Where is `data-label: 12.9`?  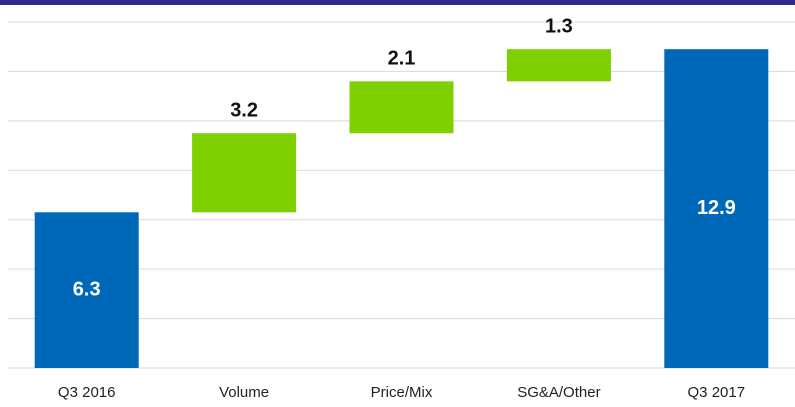 data-label: 12.9 is located at coordinates (716, 208).